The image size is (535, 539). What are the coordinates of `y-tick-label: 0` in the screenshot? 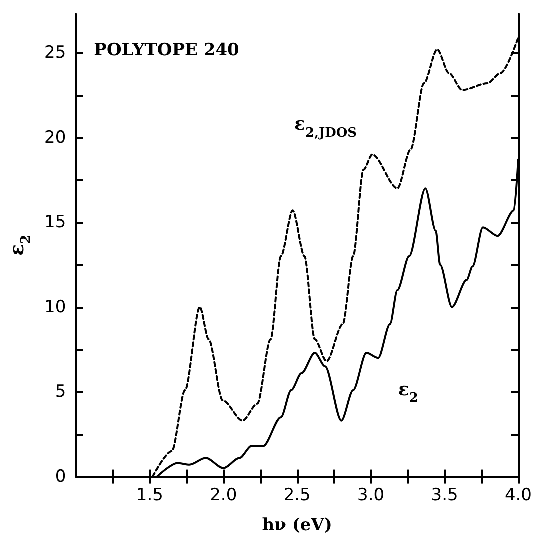 It's located at (60, 476).